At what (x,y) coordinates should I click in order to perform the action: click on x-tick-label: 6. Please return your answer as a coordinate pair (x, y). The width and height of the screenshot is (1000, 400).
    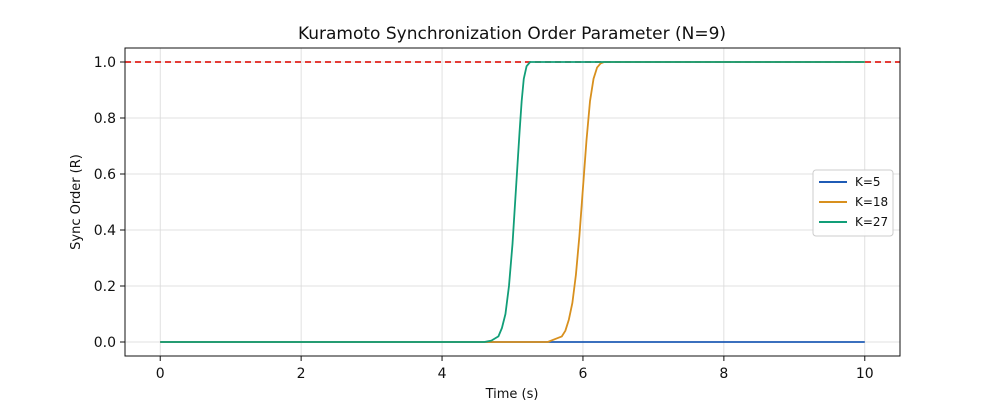
    Looking at the image, I should click on (582, 374).